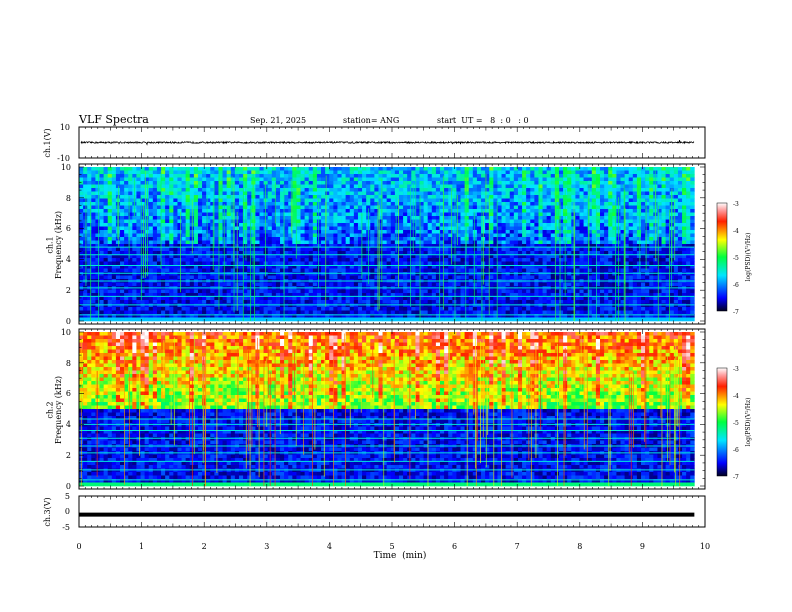 The height and width of the screenshot is (612, 792). Describe the element at coordinates (392, 142) in the screenshot. I see `ch1-waveform-ticks` at that location.